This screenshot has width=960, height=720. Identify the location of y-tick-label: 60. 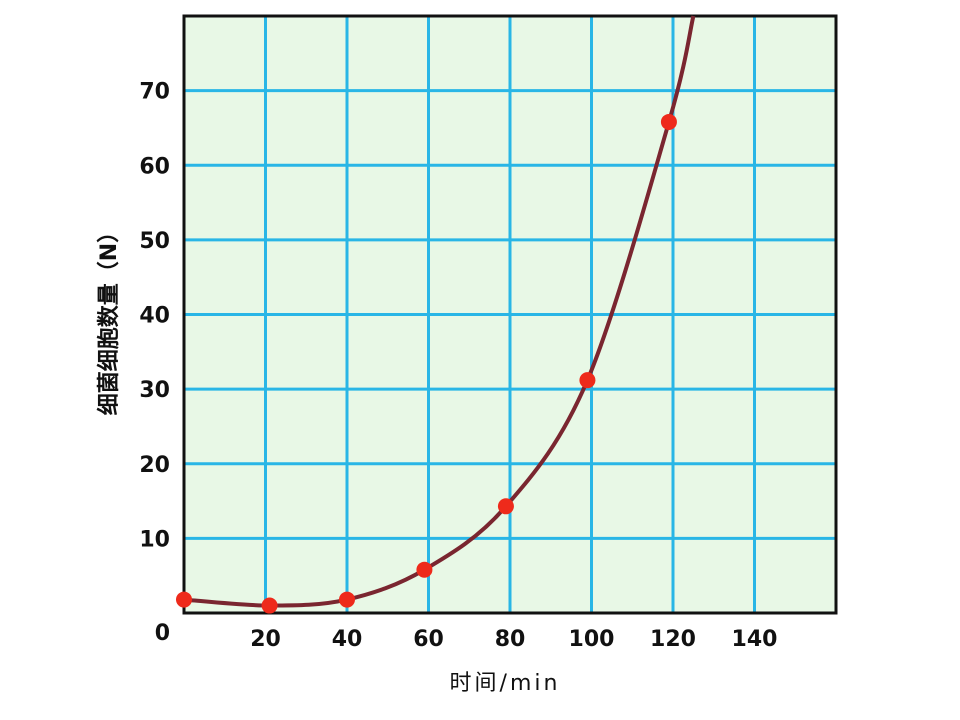
(154, 166).